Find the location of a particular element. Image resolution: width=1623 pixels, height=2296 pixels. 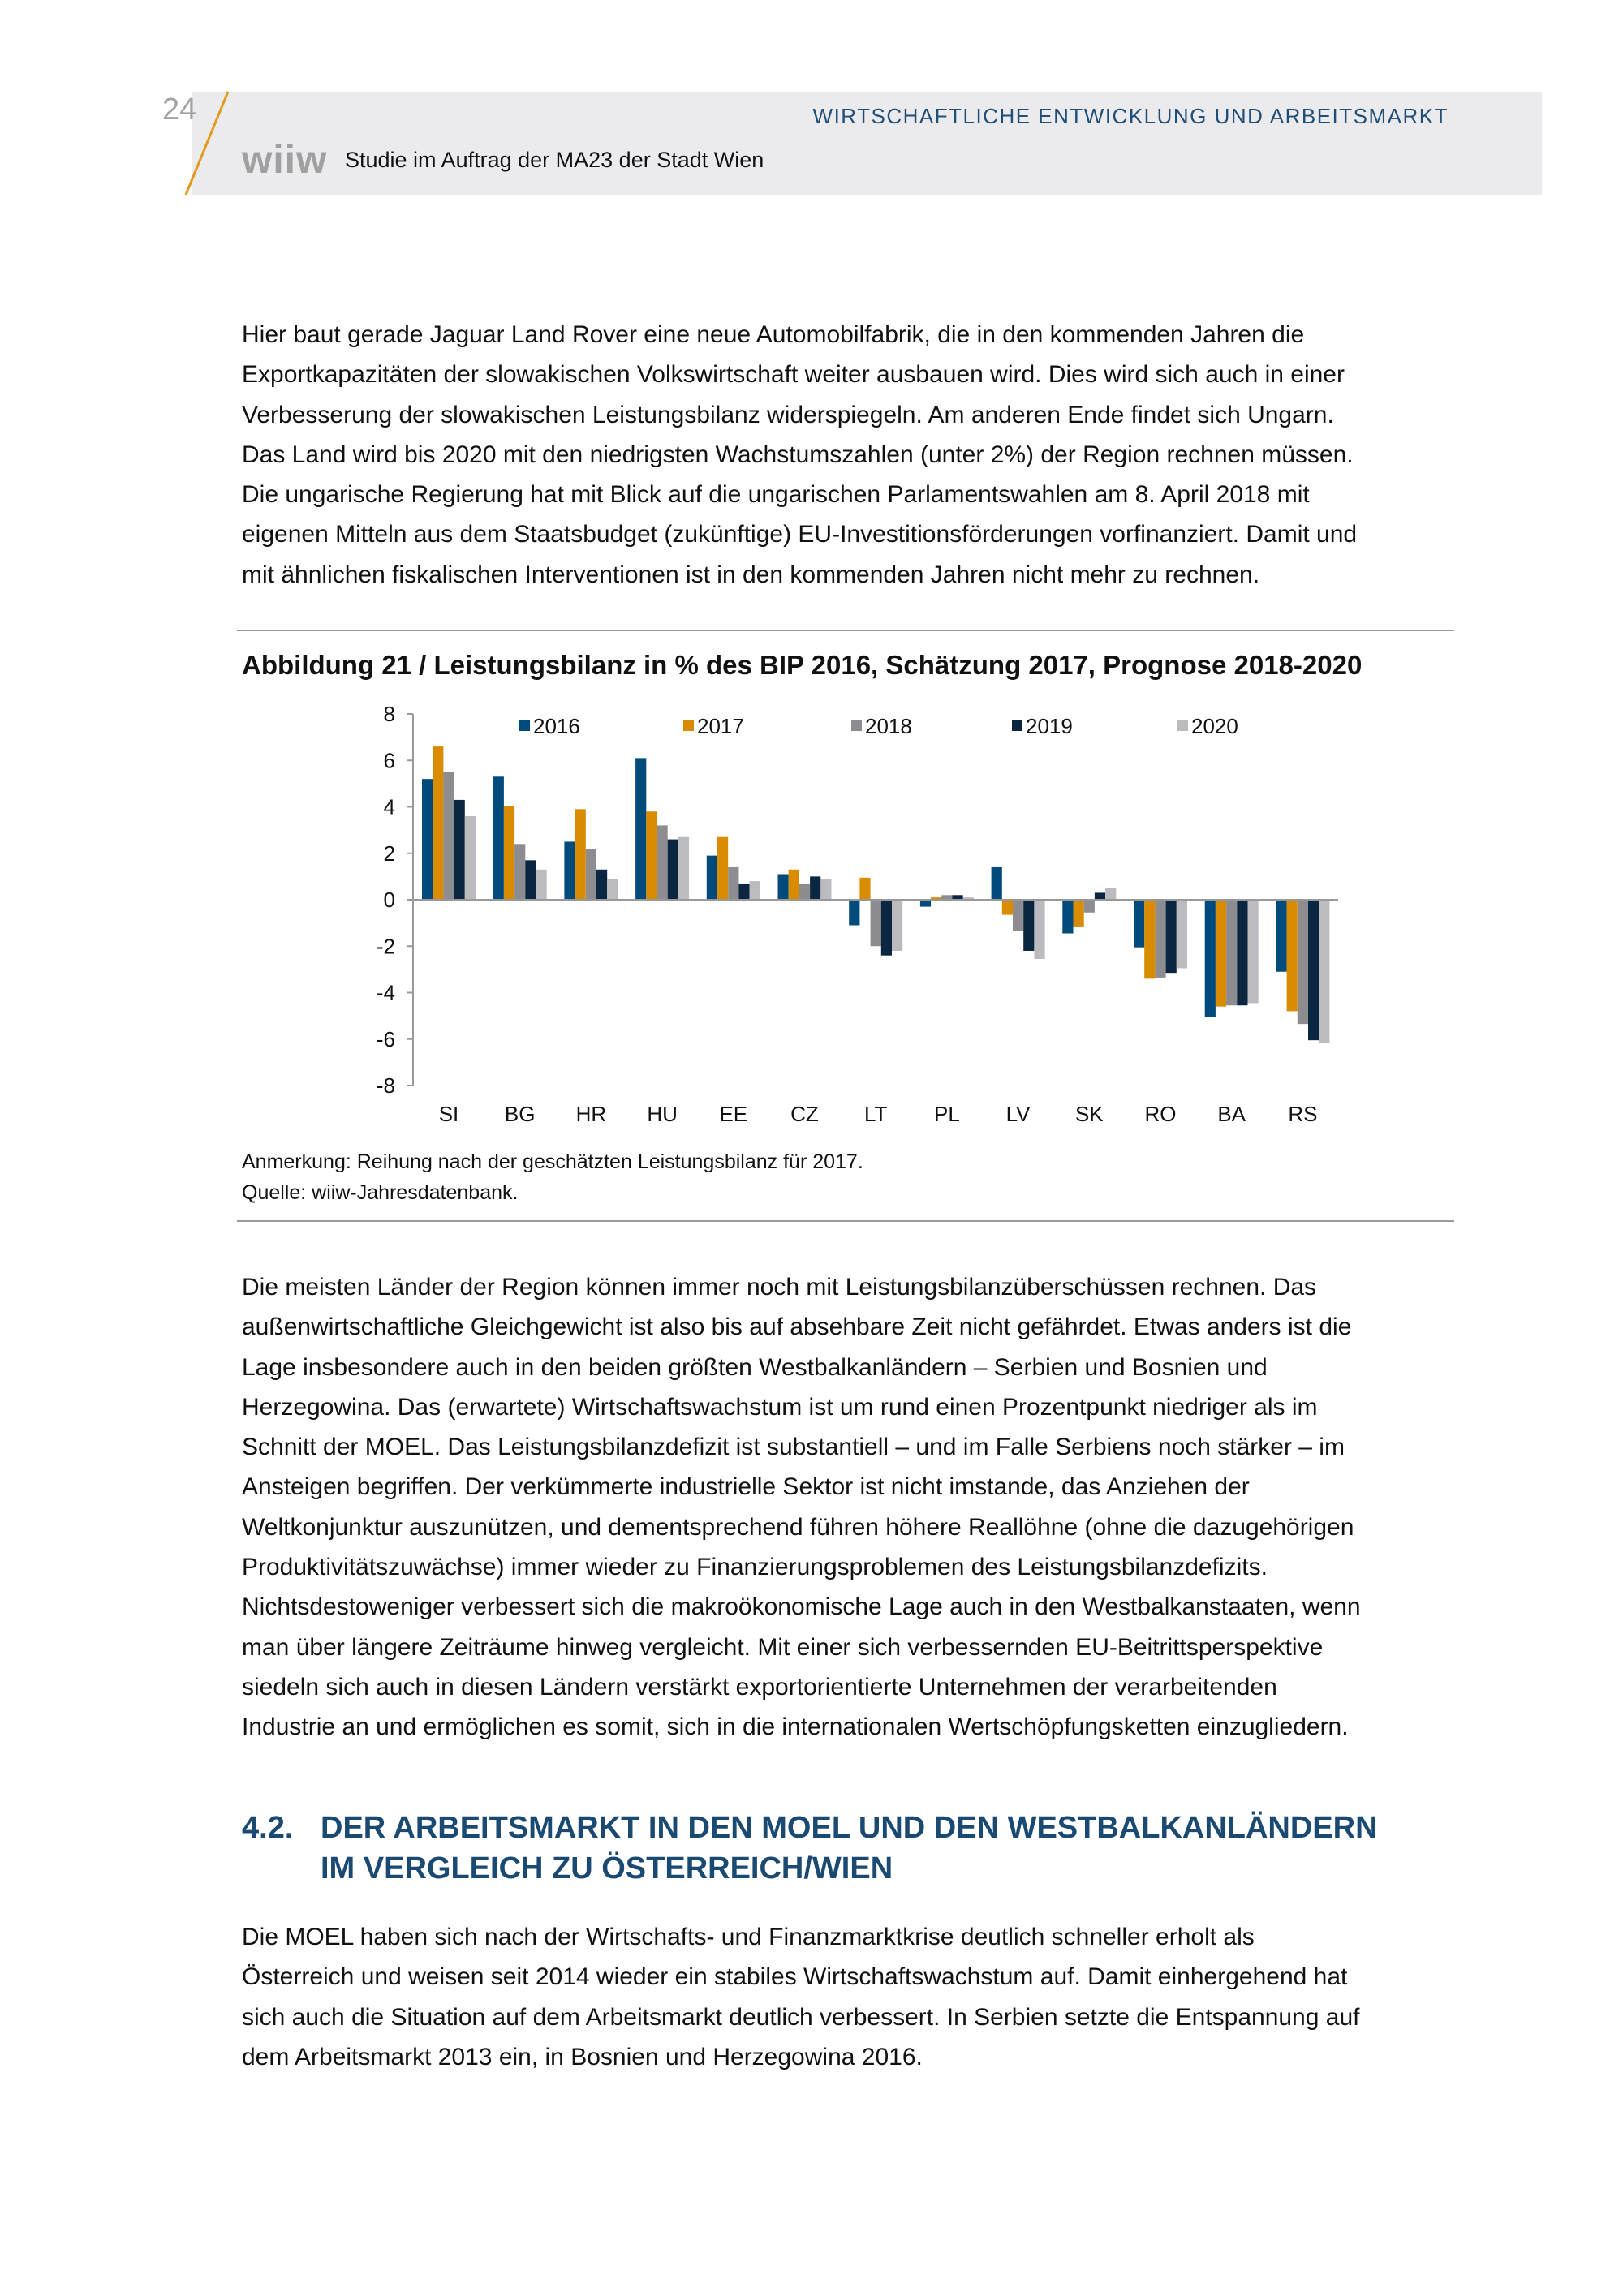

bar-LV-2019 is located at coordinates (1029, 925).